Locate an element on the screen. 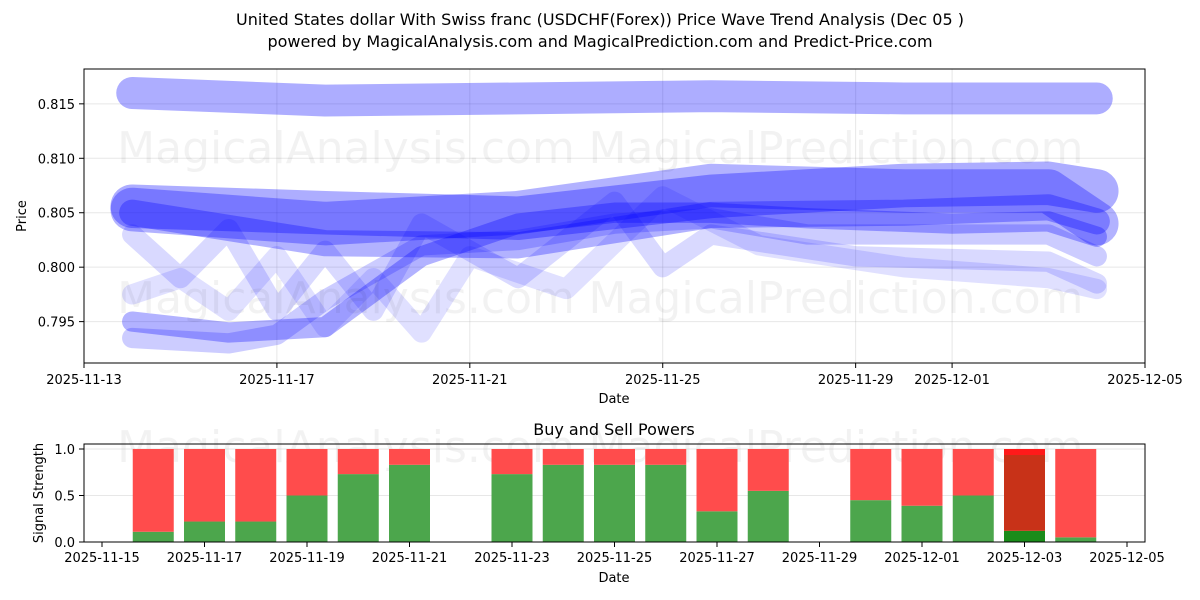 The width and height of the screenshot is (1200, 600). y-tick-label: 0.815 is located at coordinates (56, 105).